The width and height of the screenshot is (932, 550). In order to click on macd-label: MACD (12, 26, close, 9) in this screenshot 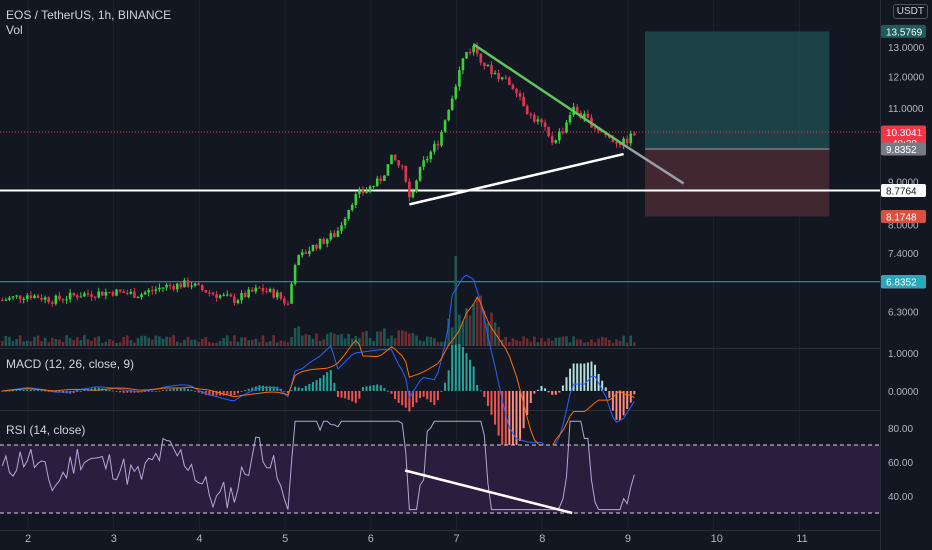, I will do `click(70, 364)`.